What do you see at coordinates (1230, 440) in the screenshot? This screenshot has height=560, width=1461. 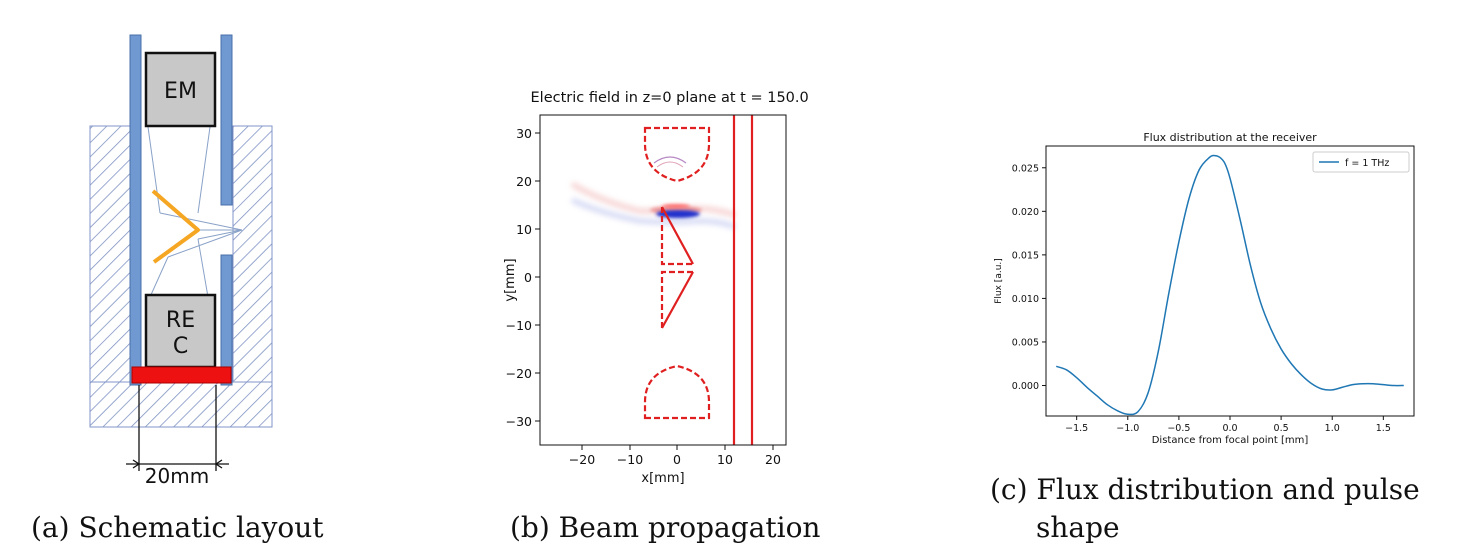 I see `flux-xlabel: Distance from focal point [mm]` at bounding box center [1230, 440].